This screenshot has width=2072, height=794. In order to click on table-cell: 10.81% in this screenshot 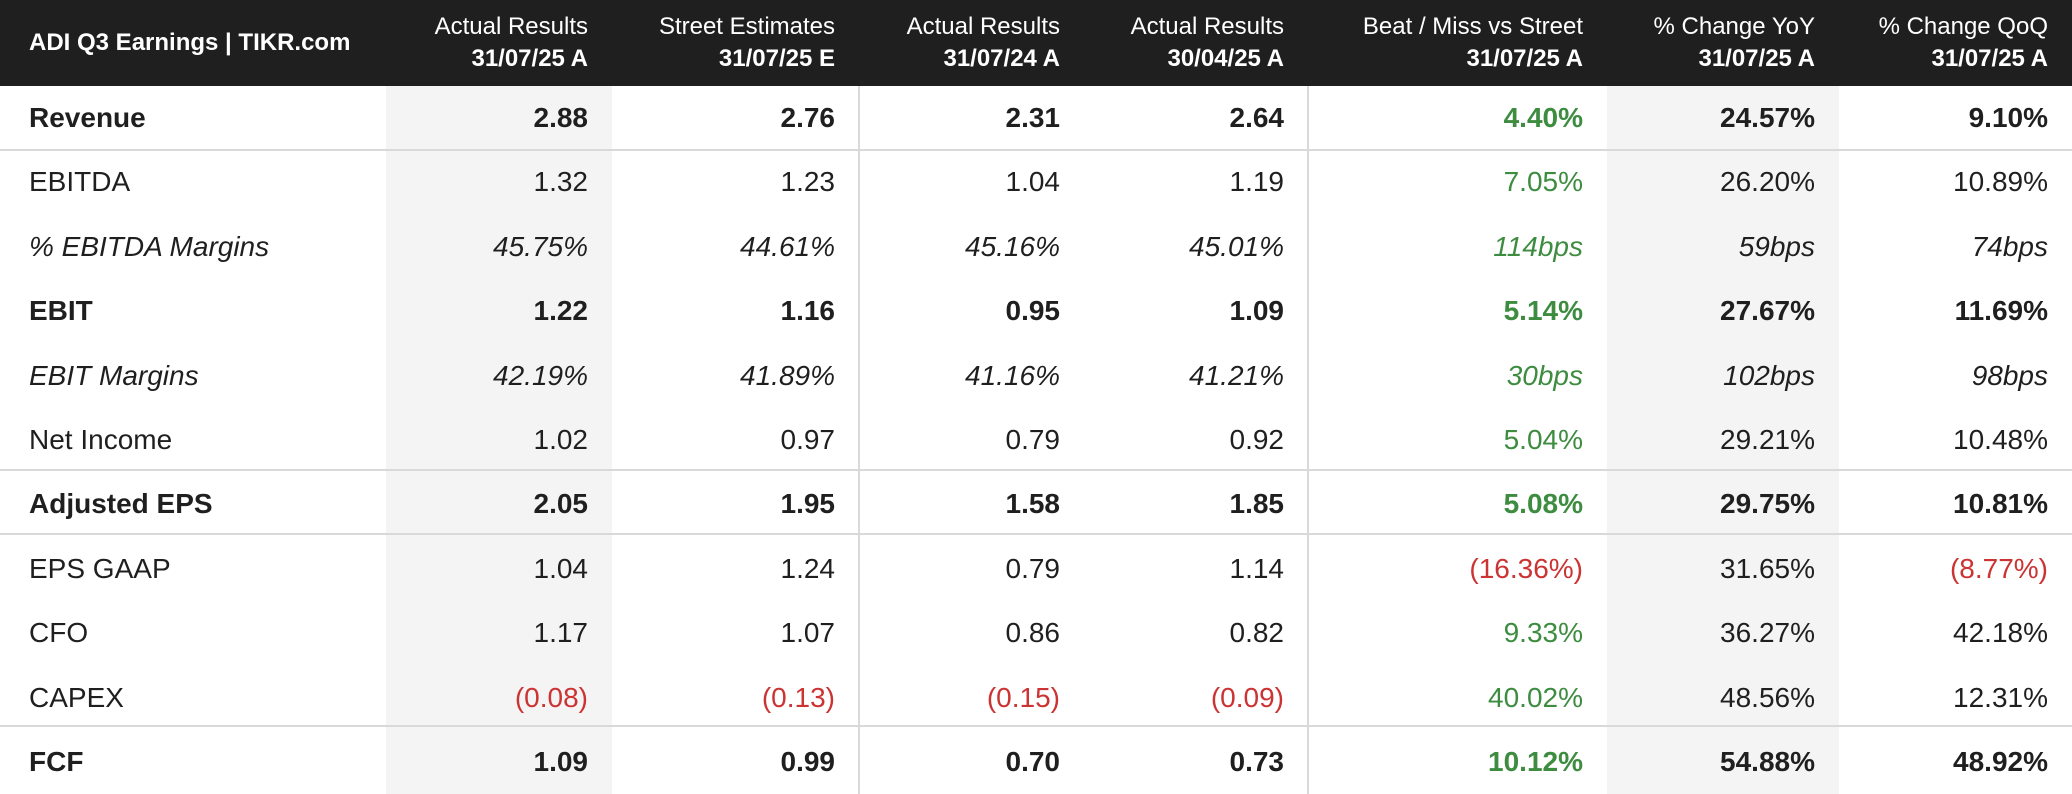, I will do `click(2000, 504)`.